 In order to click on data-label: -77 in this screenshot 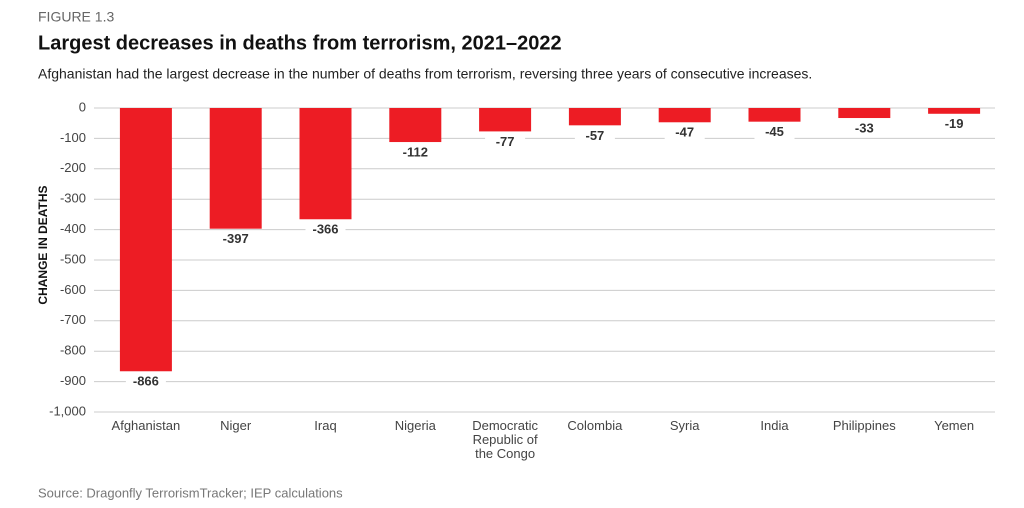, I will do `click(505, 141)`.